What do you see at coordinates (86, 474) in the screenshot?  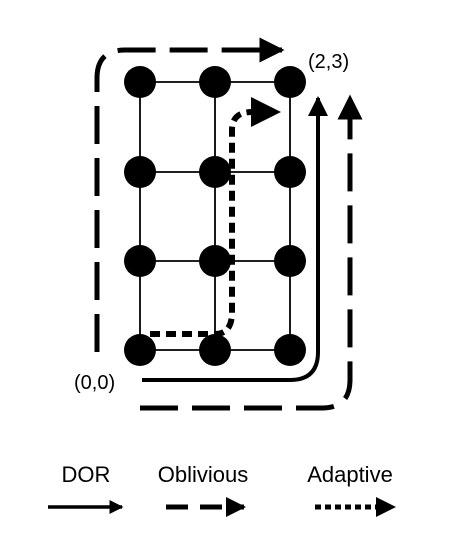 I see `legend-label-dor: DOR` at bounding box center [86, 474].